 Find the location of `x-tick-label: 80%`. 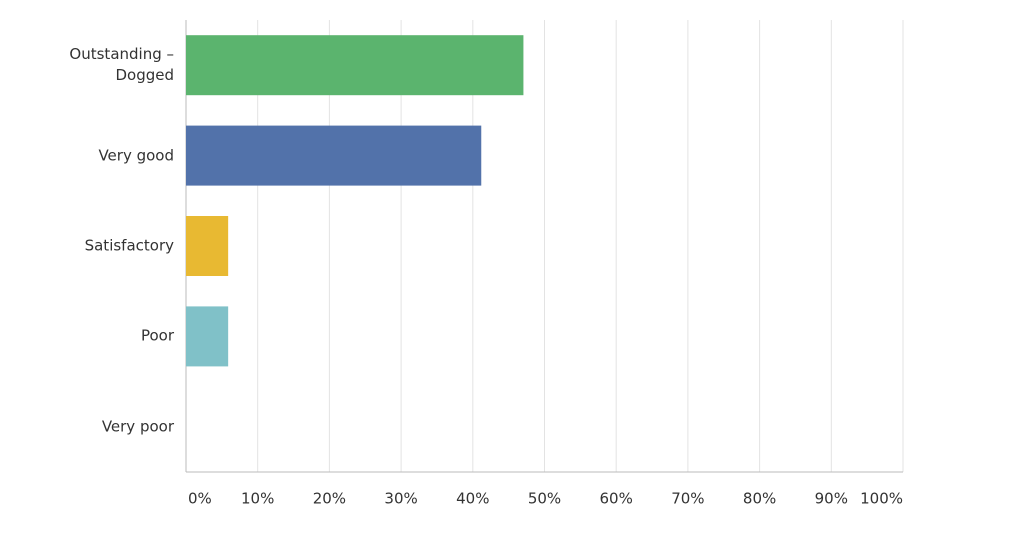

x-tick-label: 80% is located at coordinates (759, 499).